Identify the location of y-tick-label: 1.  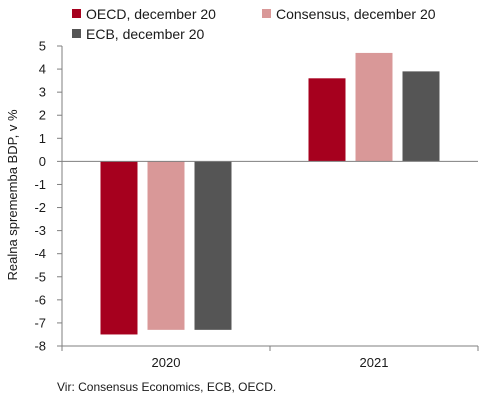
(42, 138).